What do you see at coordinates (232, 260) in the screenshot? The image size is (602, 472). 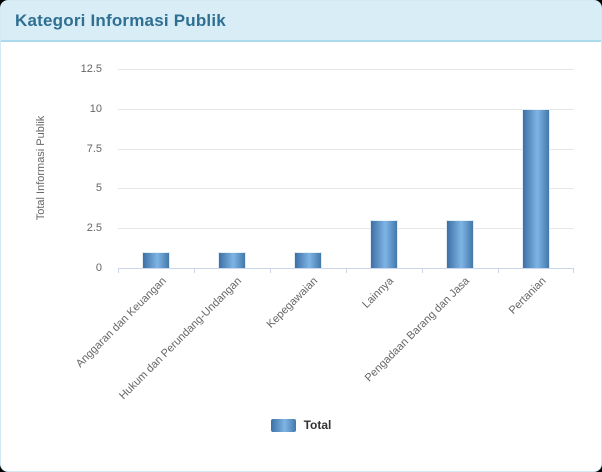 I see `bar-hukum-dan-perundang-undangan` at bounding box center [232, 260].